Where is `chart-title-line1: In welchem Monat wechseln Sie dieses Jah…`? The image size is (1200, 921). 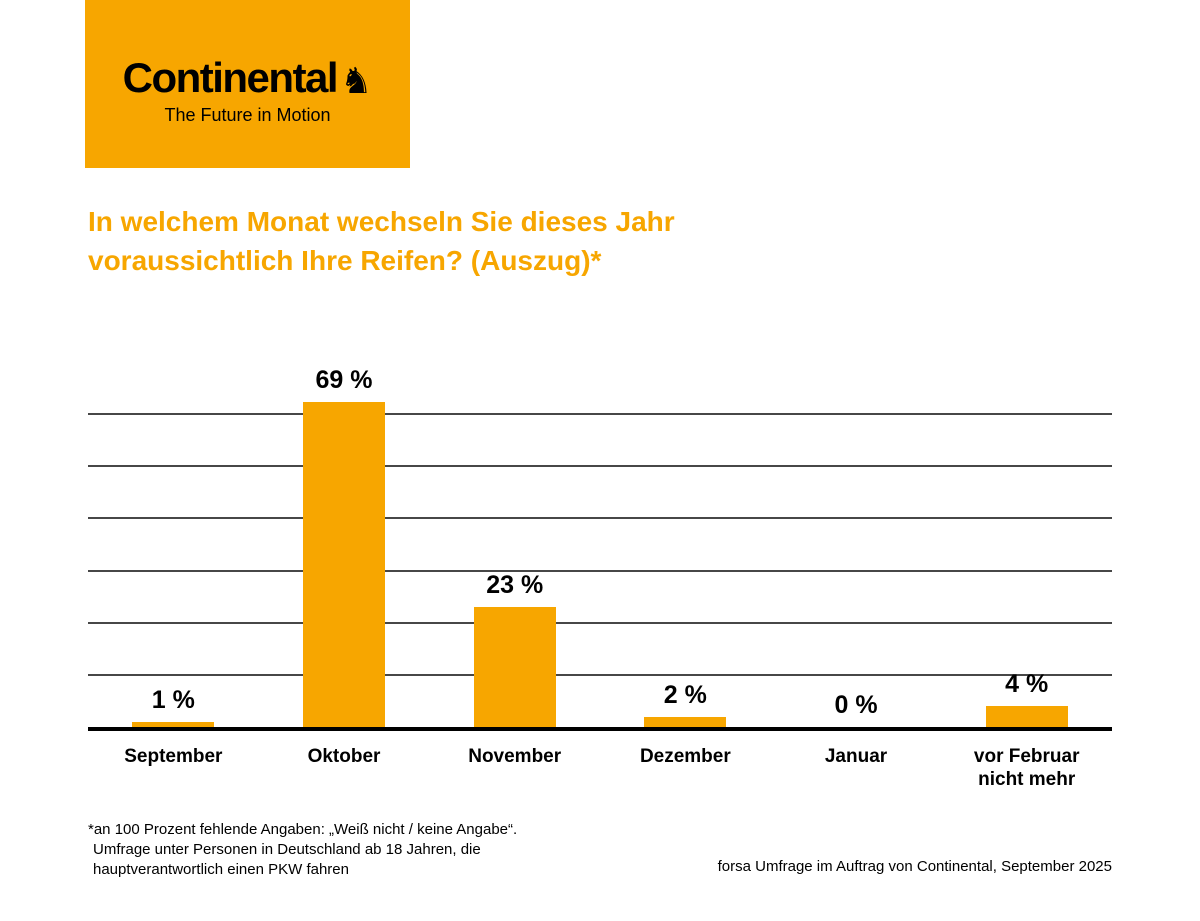
chart-title-line1: In welchem Monat wechseln Sie dieses Jah… is located at coordinates (381, 221).